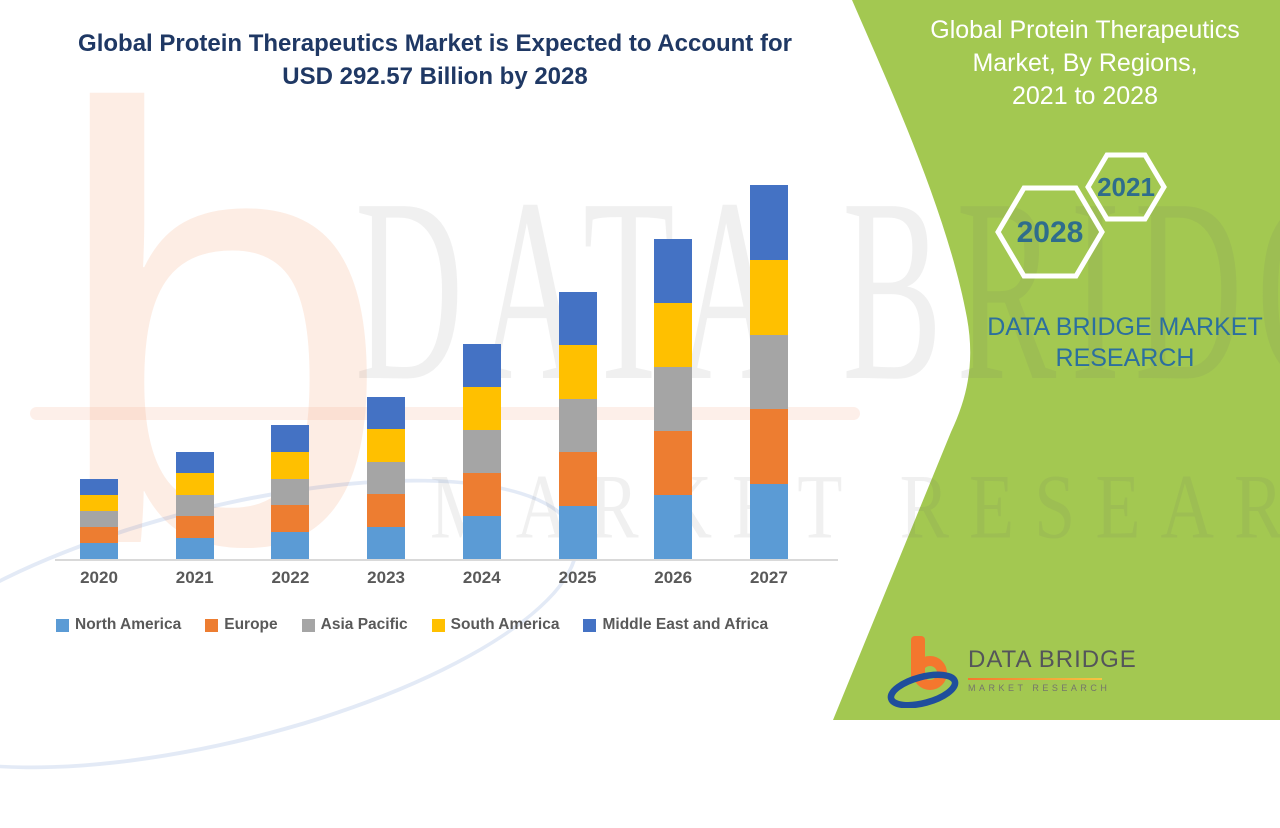 The image size is (1280, 828). I want to click on bar-2026, so click(673, 399).